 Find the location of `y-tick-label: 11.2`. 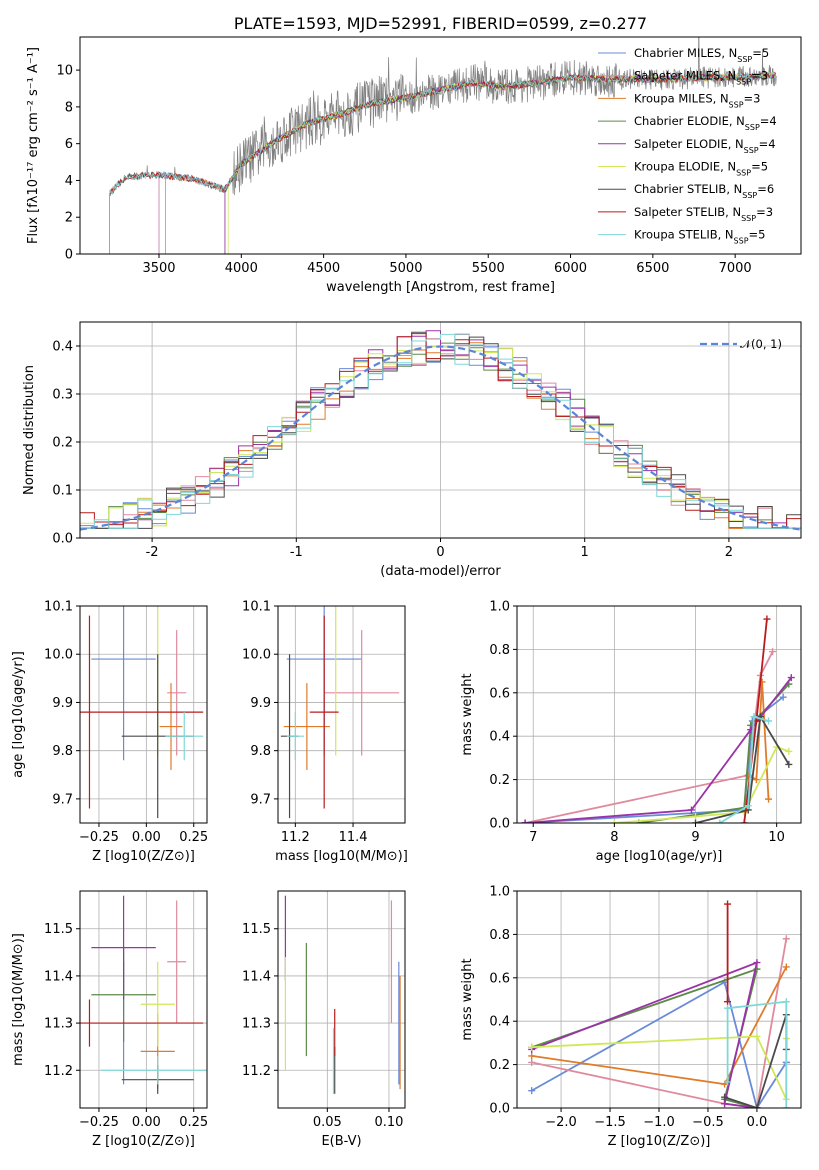

y-tick-label: 11.2 is located at coordinates (256, 1071).